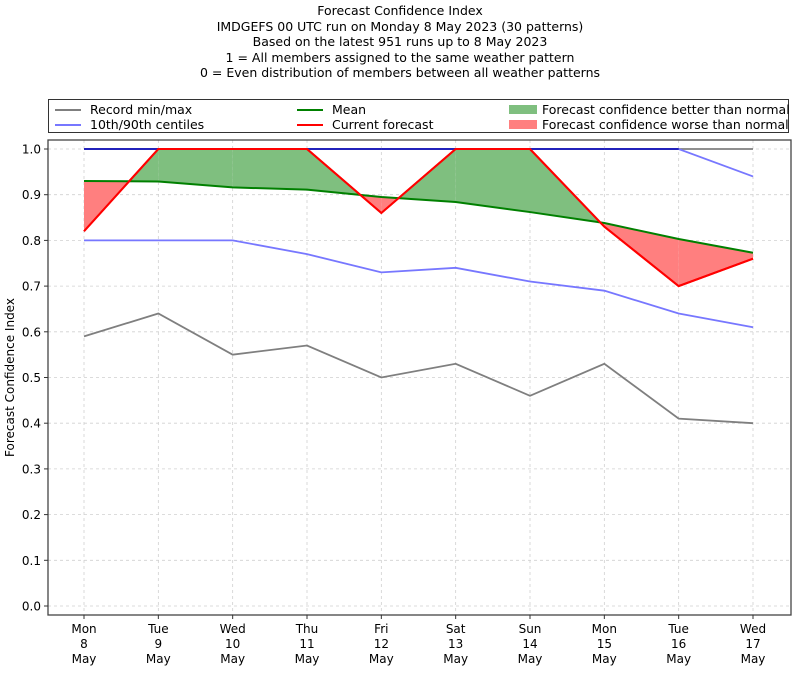 This screenshot has height=676, width=800. Describe the element at coordinates (456, 629) in the screenshot. I see `x-tick-label: Sat` at that location.